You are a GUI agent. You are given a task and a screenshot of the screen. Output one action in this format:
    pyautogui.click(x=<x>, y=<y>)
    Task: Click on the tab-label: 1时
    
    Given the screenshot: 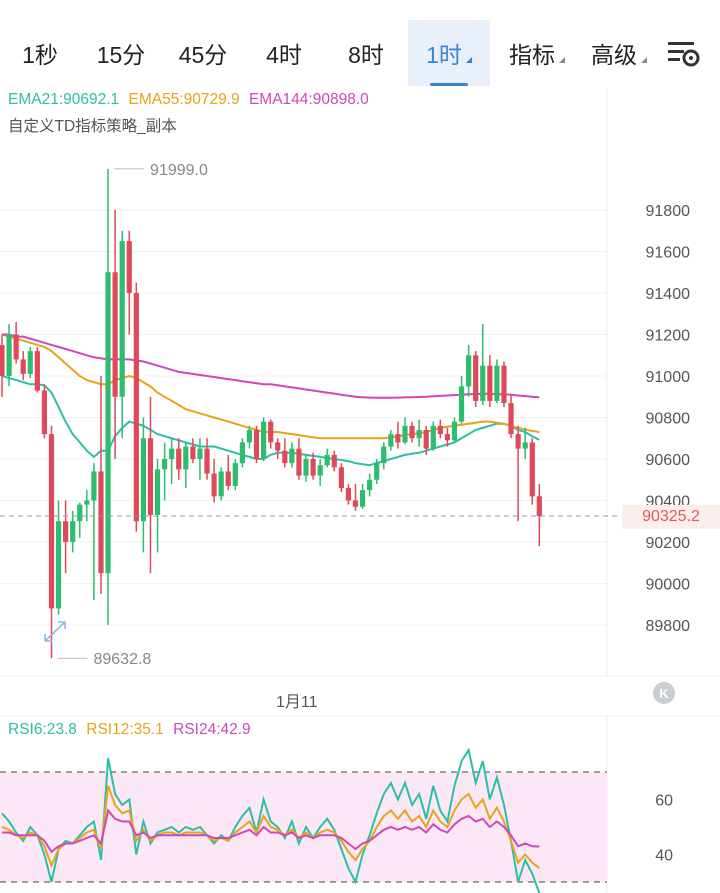 What is the action you would take?
    pyautogui.click(x=444, y=55)
    